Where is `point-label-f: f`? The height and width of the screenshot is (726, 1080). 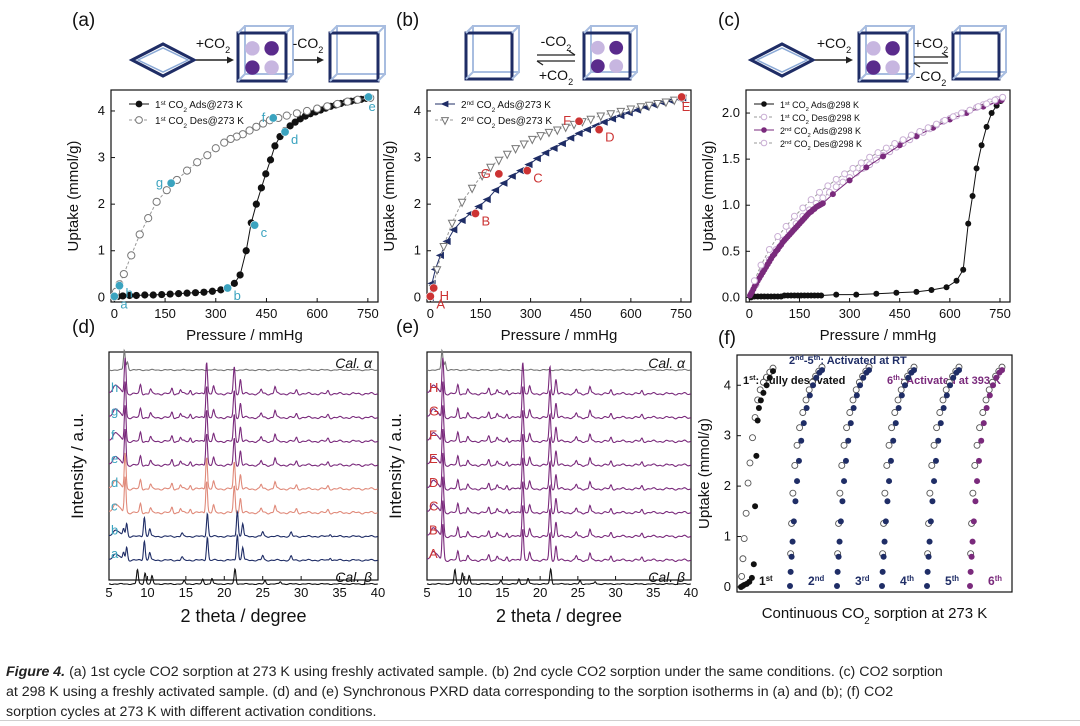
point-label-f: f is located at coordinates (264, 117).